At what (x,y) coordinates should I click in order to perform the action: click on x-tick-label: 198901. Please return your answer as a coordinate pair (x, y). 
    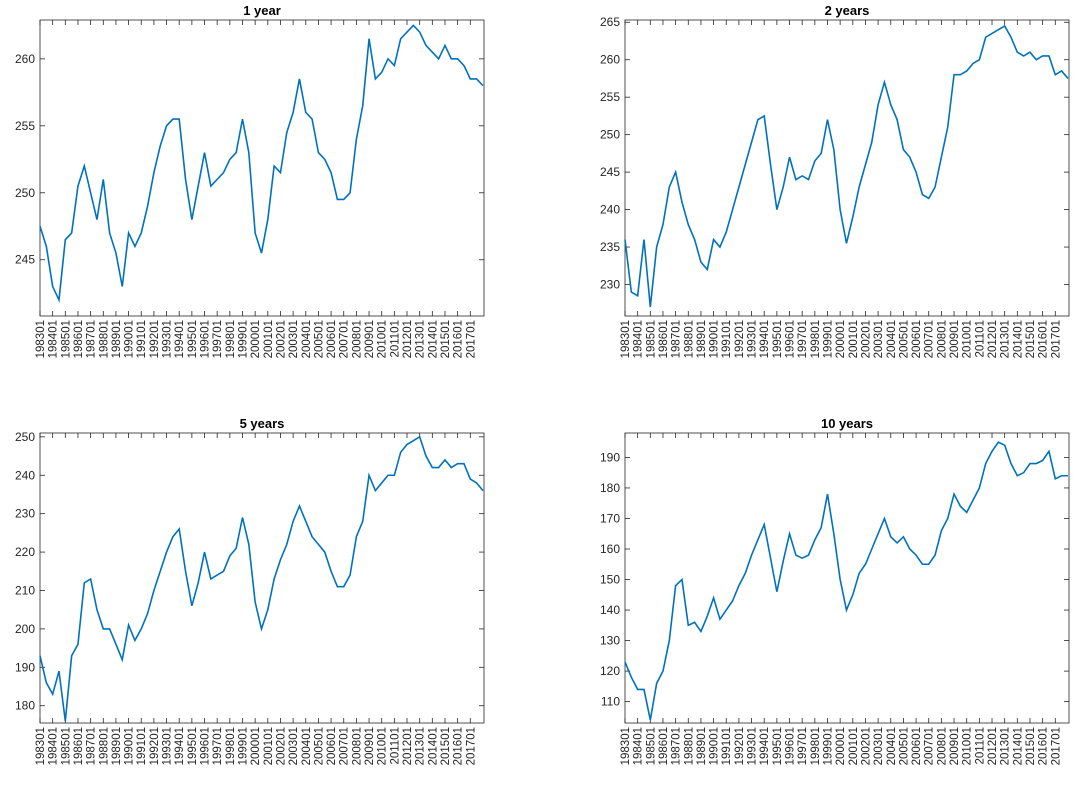
    Looking at the image, I should click on (702, 746).